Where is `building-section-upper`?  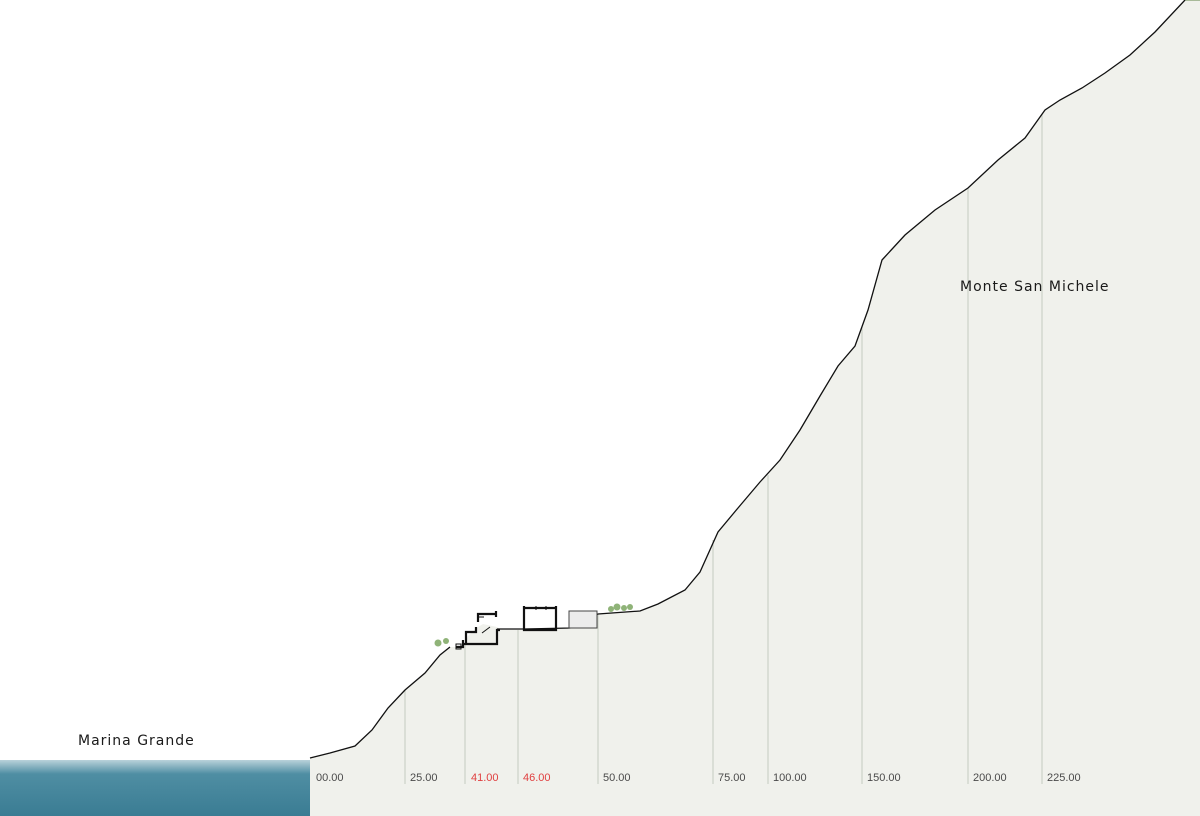 building-section-upper is located at coordinates (540, 619).